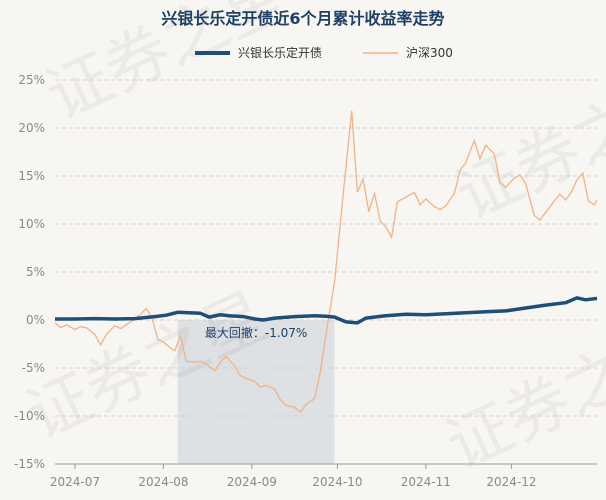 The width and height of the screenshot is (606, 500). I want to click on max-drawdown-band, so click(256, 392).